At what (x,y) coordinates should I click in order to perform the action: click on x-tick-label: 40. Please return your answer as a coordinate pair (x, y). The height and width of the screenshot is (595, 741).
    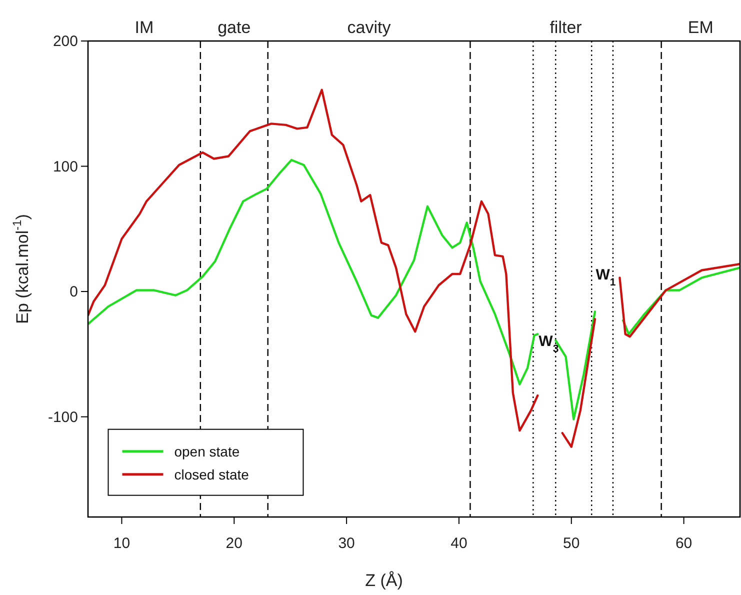
    Looking at the image, I should click on (459, 543).